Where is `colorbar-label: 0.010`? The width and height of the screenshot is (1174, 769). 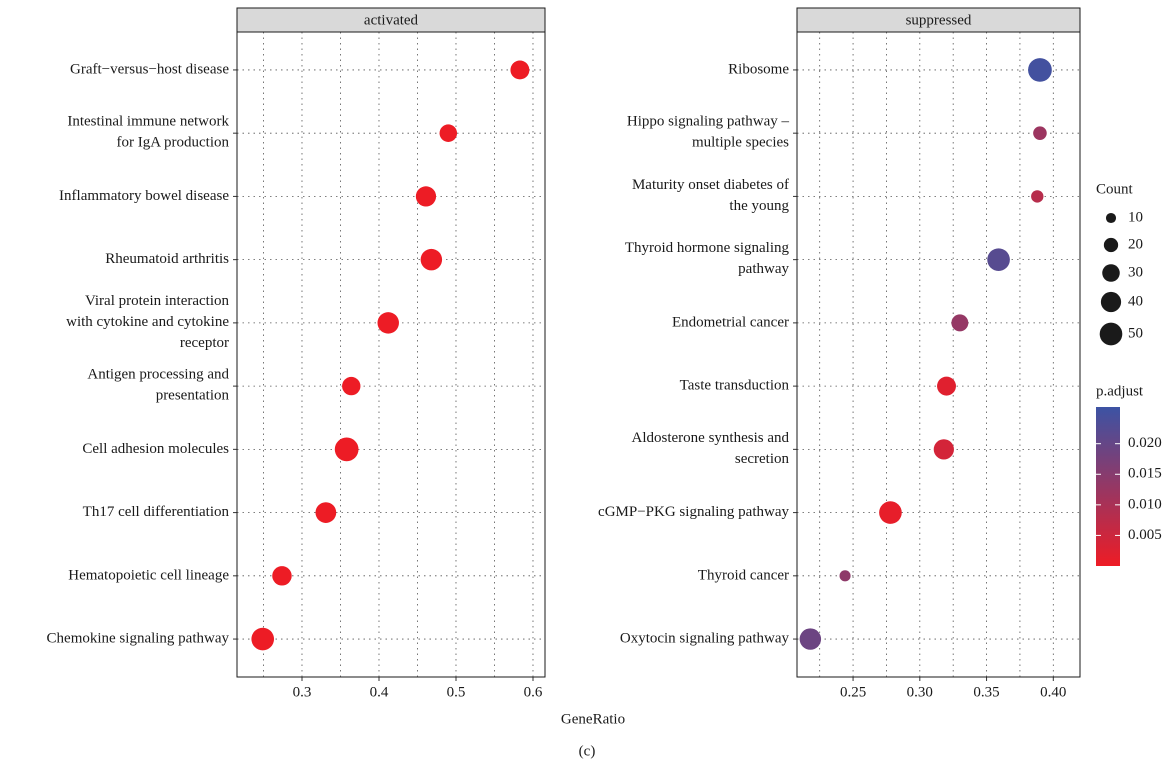 colorbar-label: 0.010 is located at coordinates (1145, 504).